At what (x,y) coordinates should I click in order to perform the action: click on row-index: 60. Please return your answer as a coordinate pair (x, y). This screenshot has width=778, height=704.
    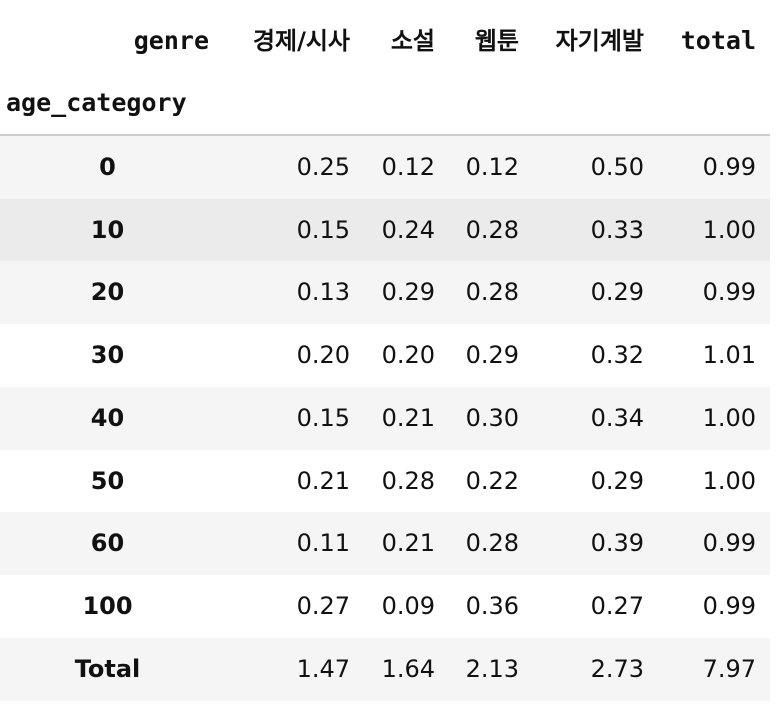
    Looking at the image, I should click on (107, 543).